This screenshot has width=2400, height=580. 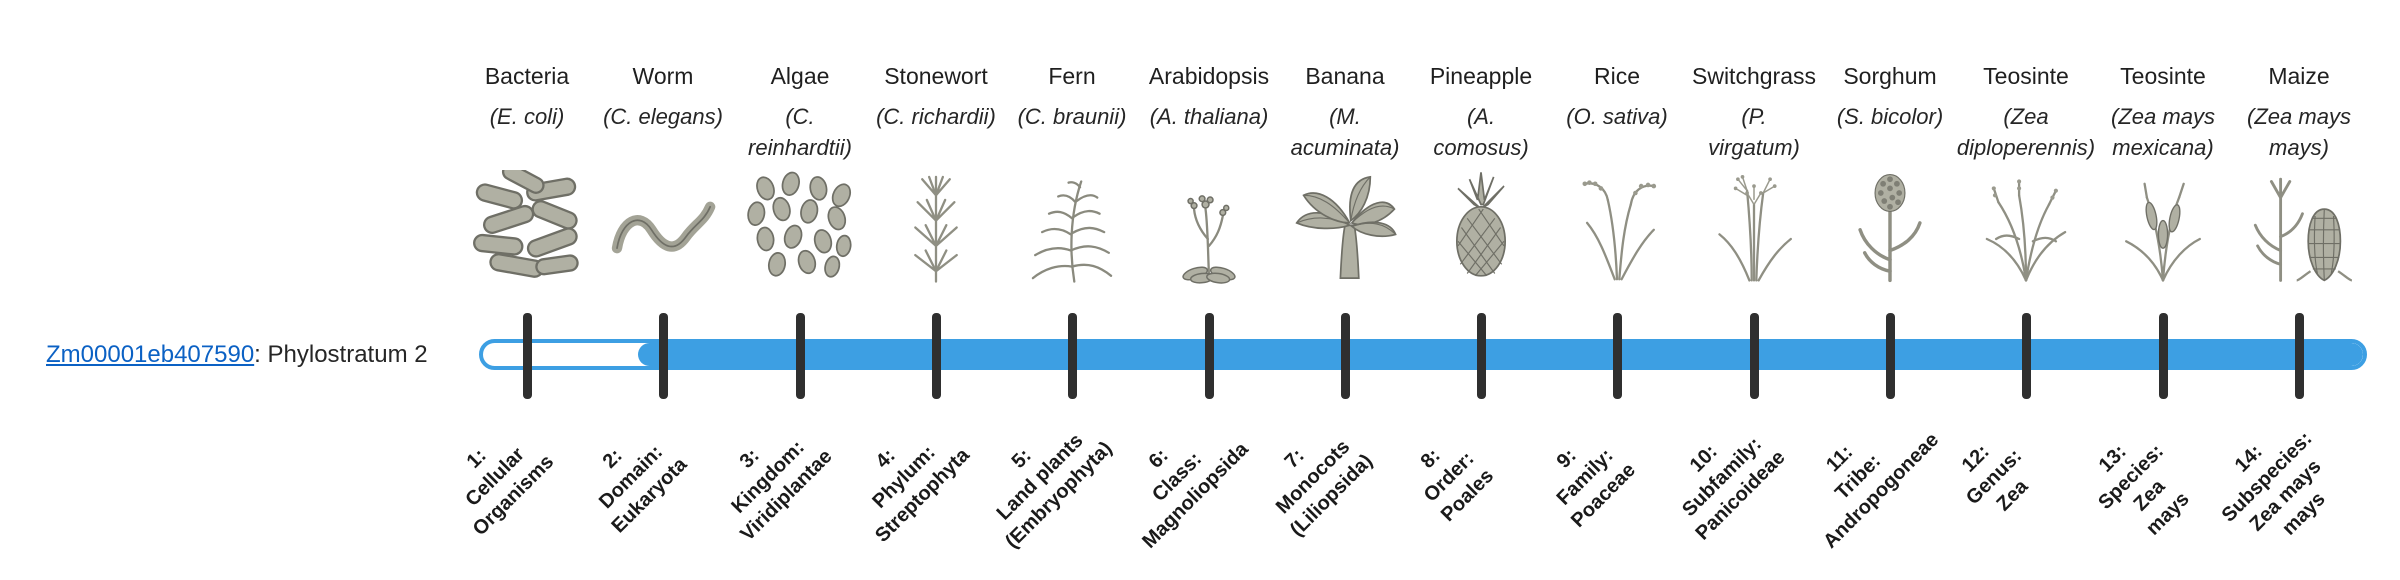 What do you see at coordinates (2299, 227) in the screenshot?
I see `maize-icon` at bounding box center [2299, 227].